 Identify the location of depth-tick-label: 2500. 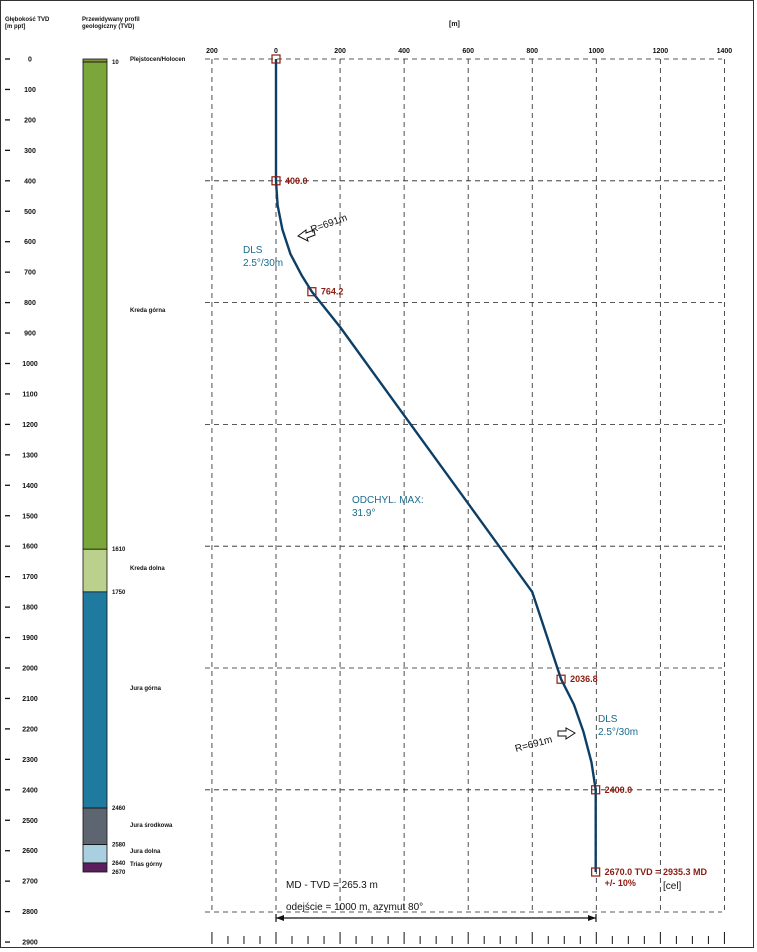
(30, 821).